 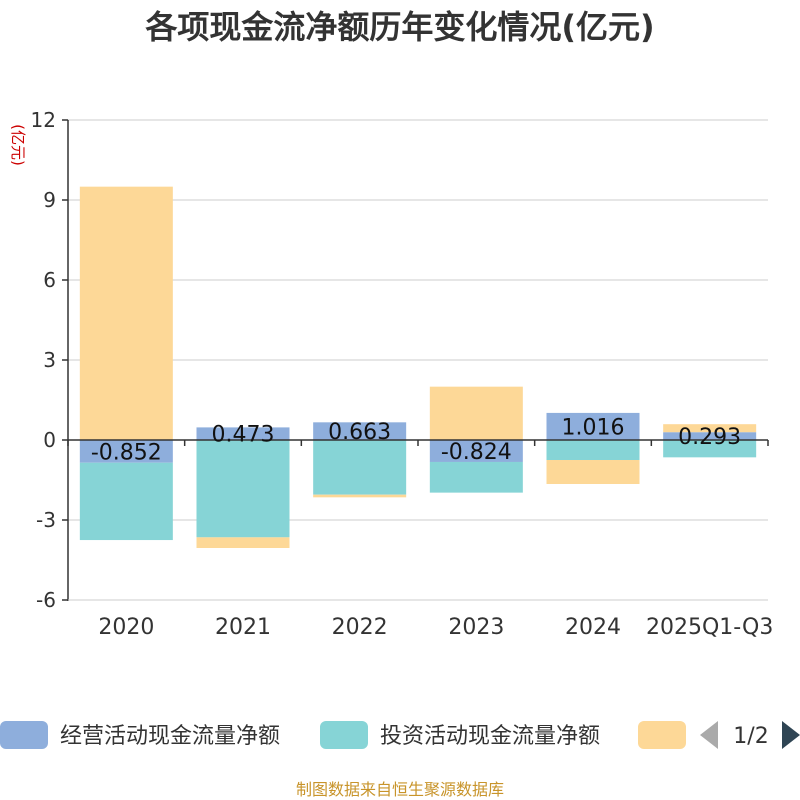 I want to click on bar-series1-2021, so click(x=243, y=433).